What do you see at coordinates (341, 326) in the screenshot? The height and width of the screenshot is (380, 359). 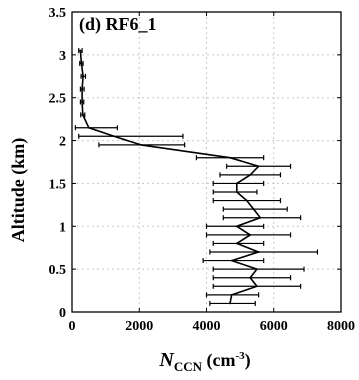 I see `x-tick-label: 8000` at bounding box center [341, 326].